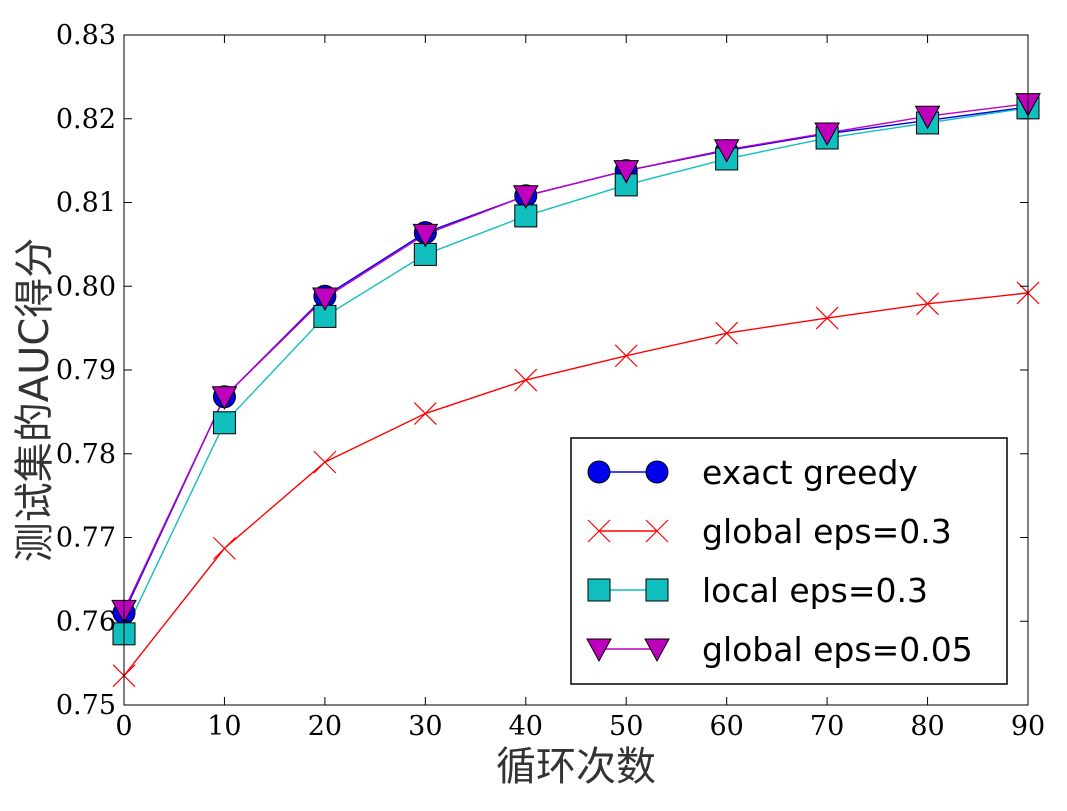  What do you see at coordinates (789, 561) in the screenshot?
I see `legend-box` at bounding box center [789, 561].